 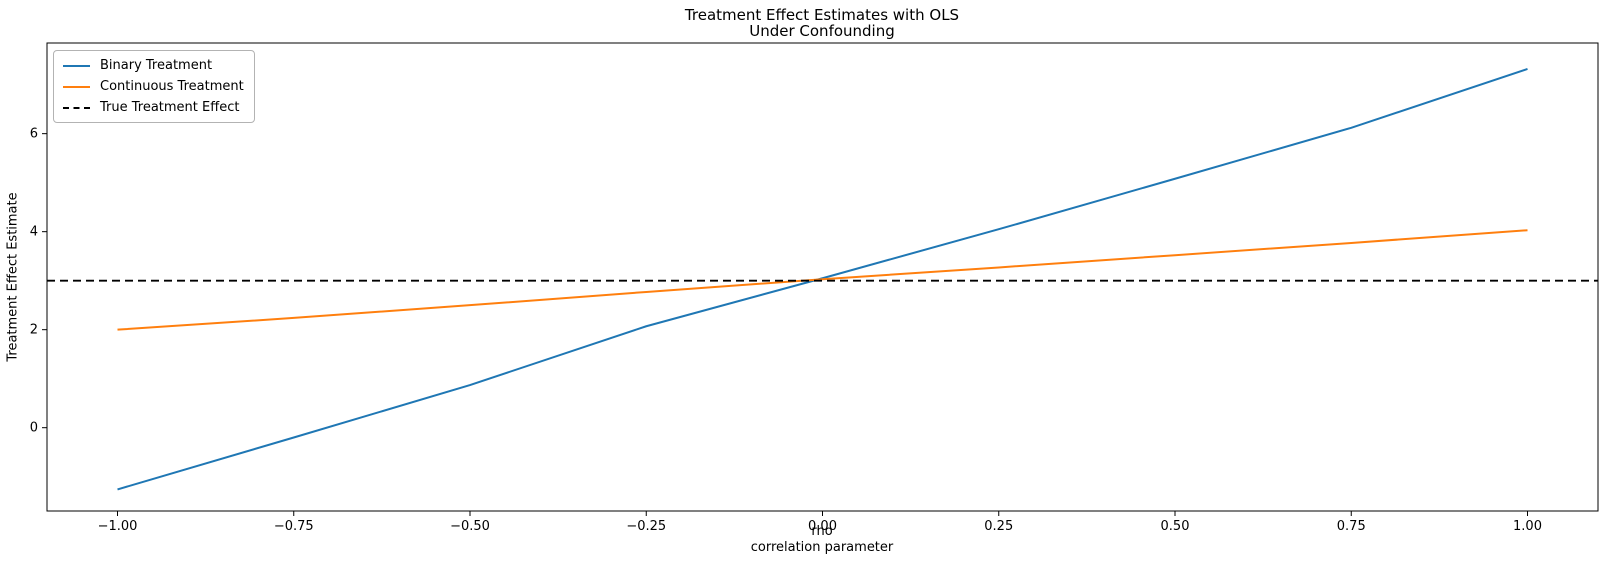 I want to click on legend-line-swatch-binary, so click(x=76, y=65).